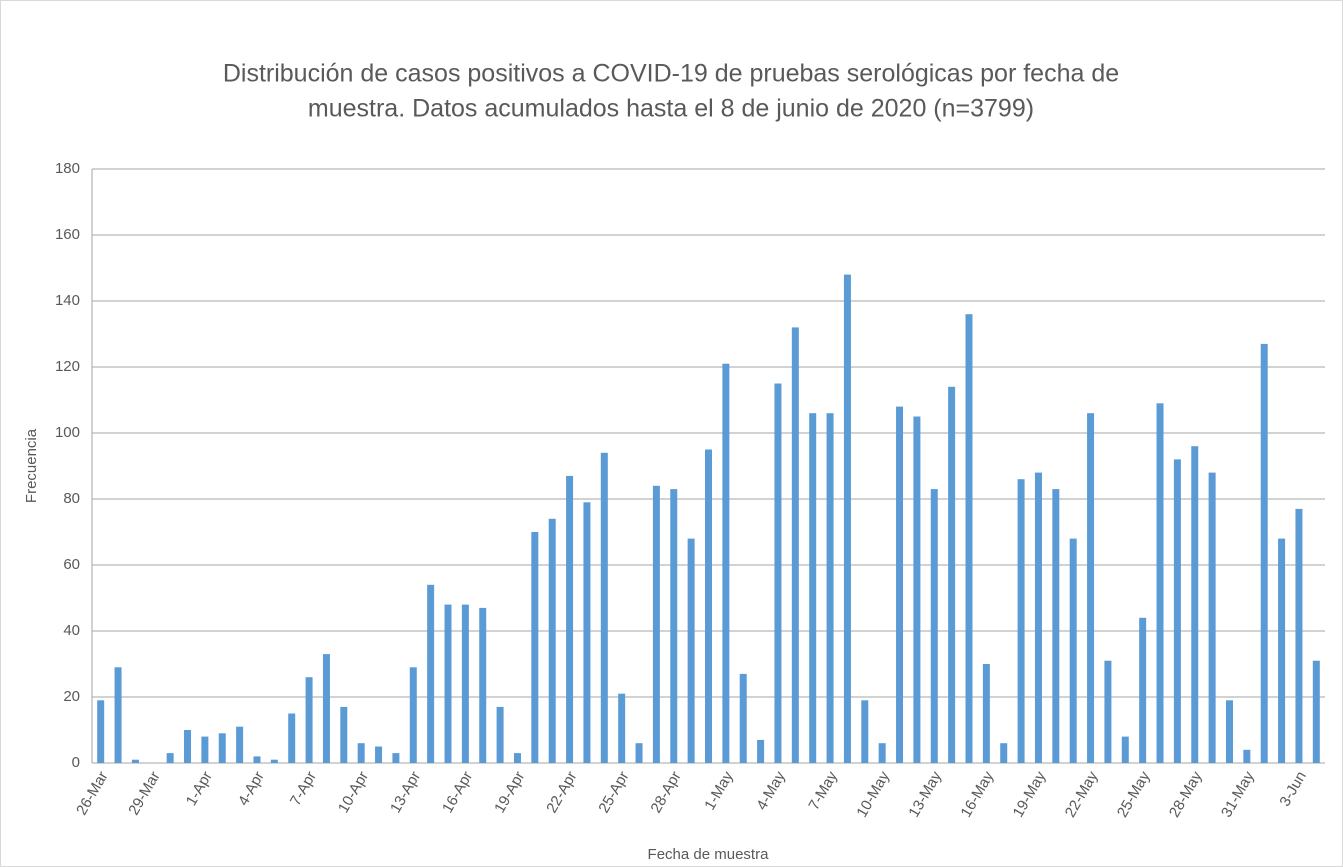 This screenshot has height=867, width=1343. Describe the element at coordinates (71, 630) in the screenshot. I see `y-tick-label: 40` at that location.